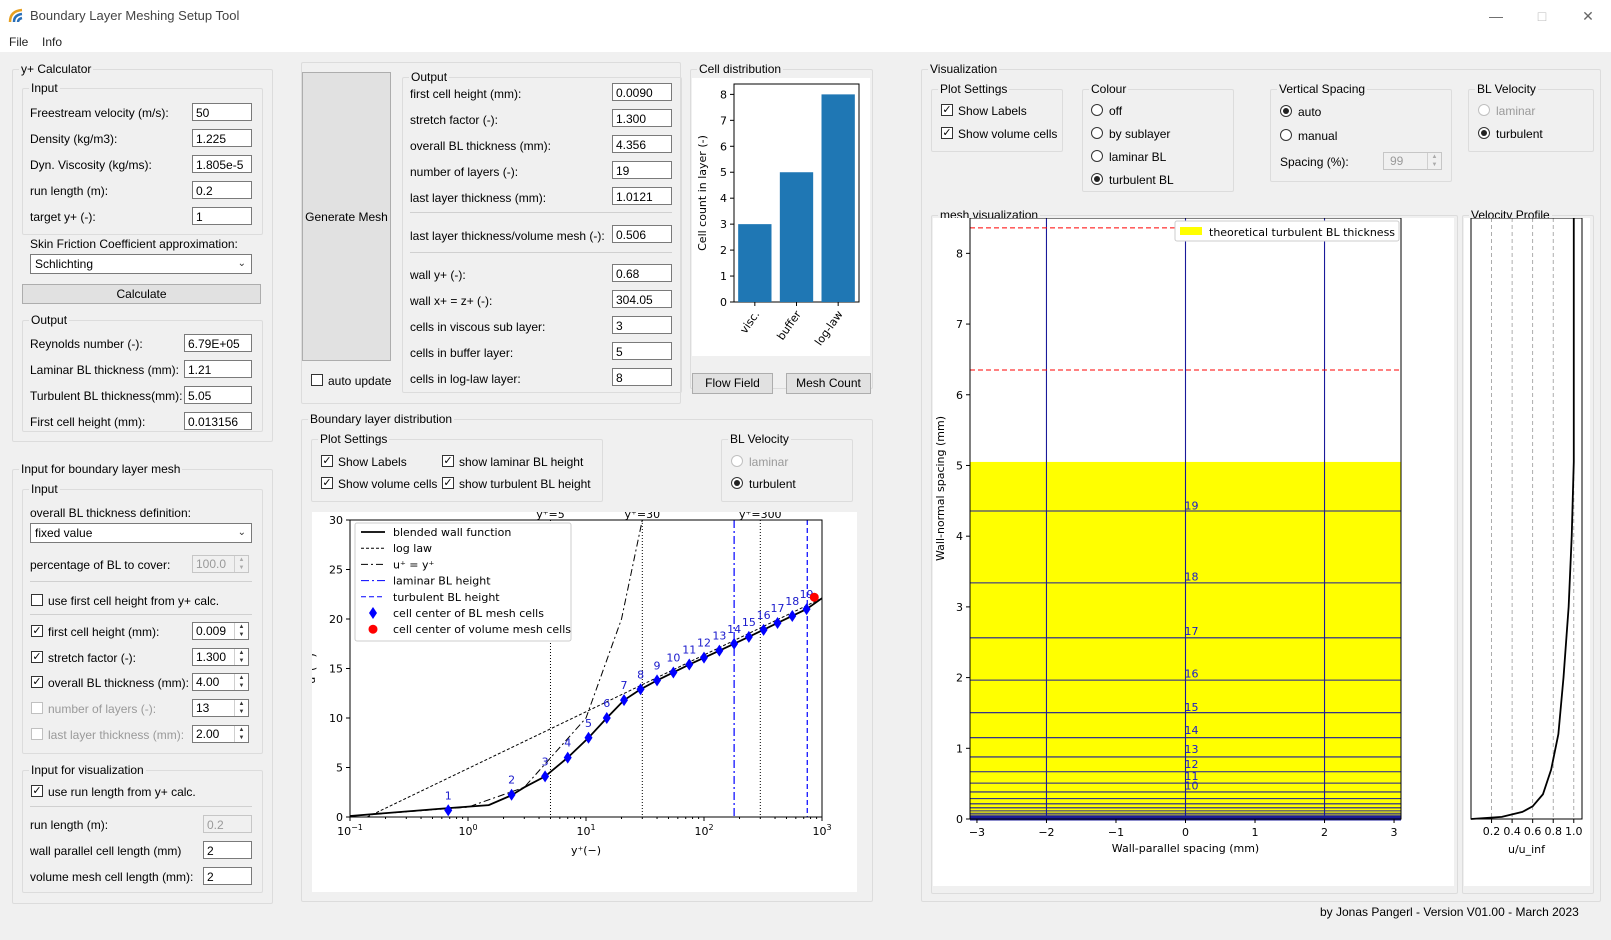 The width and height of the screenshot is (1611, 940). Describe the element at coordinates (1412, 161) in the screenshot. I see `spacing-percent-spinbox: 99 ▲ ▼` at that location.